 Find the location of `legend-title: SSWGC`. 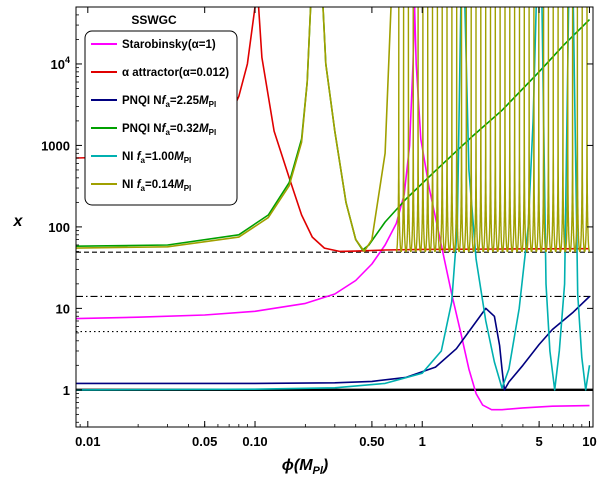

legend-title: SSWGC is located at coordinates (154, 20).